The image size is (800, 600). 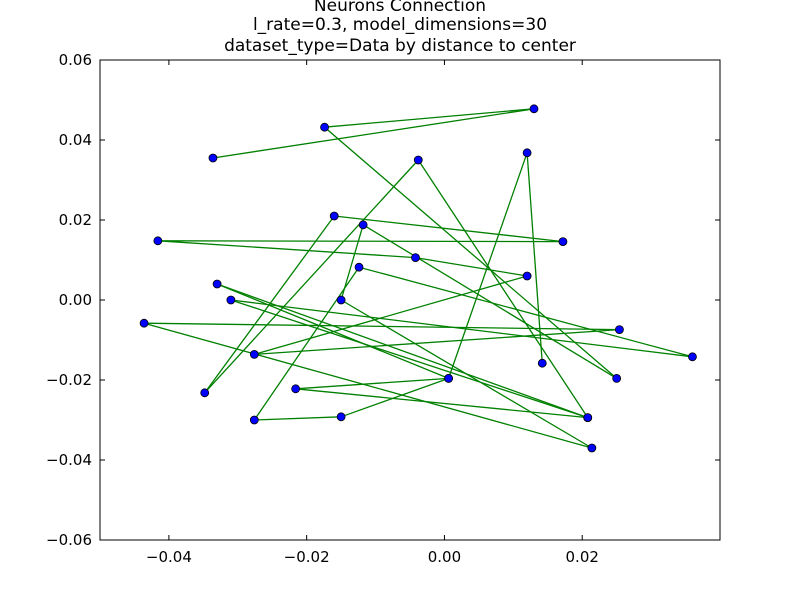 I want to click on x-tick-label: 0.00, so click(x=444, y=557).